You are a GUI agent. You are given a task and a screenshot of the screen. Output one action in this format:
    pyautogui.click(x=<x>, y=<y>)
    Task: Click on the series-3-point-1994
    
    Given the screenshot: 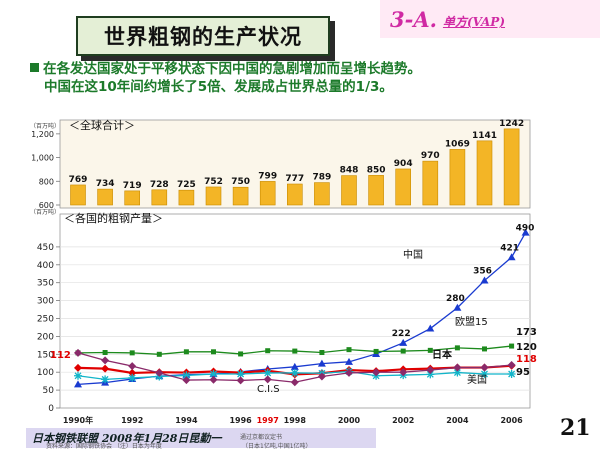 What is the action you would take?
    pyautogui.click(x=186, y=375)
    